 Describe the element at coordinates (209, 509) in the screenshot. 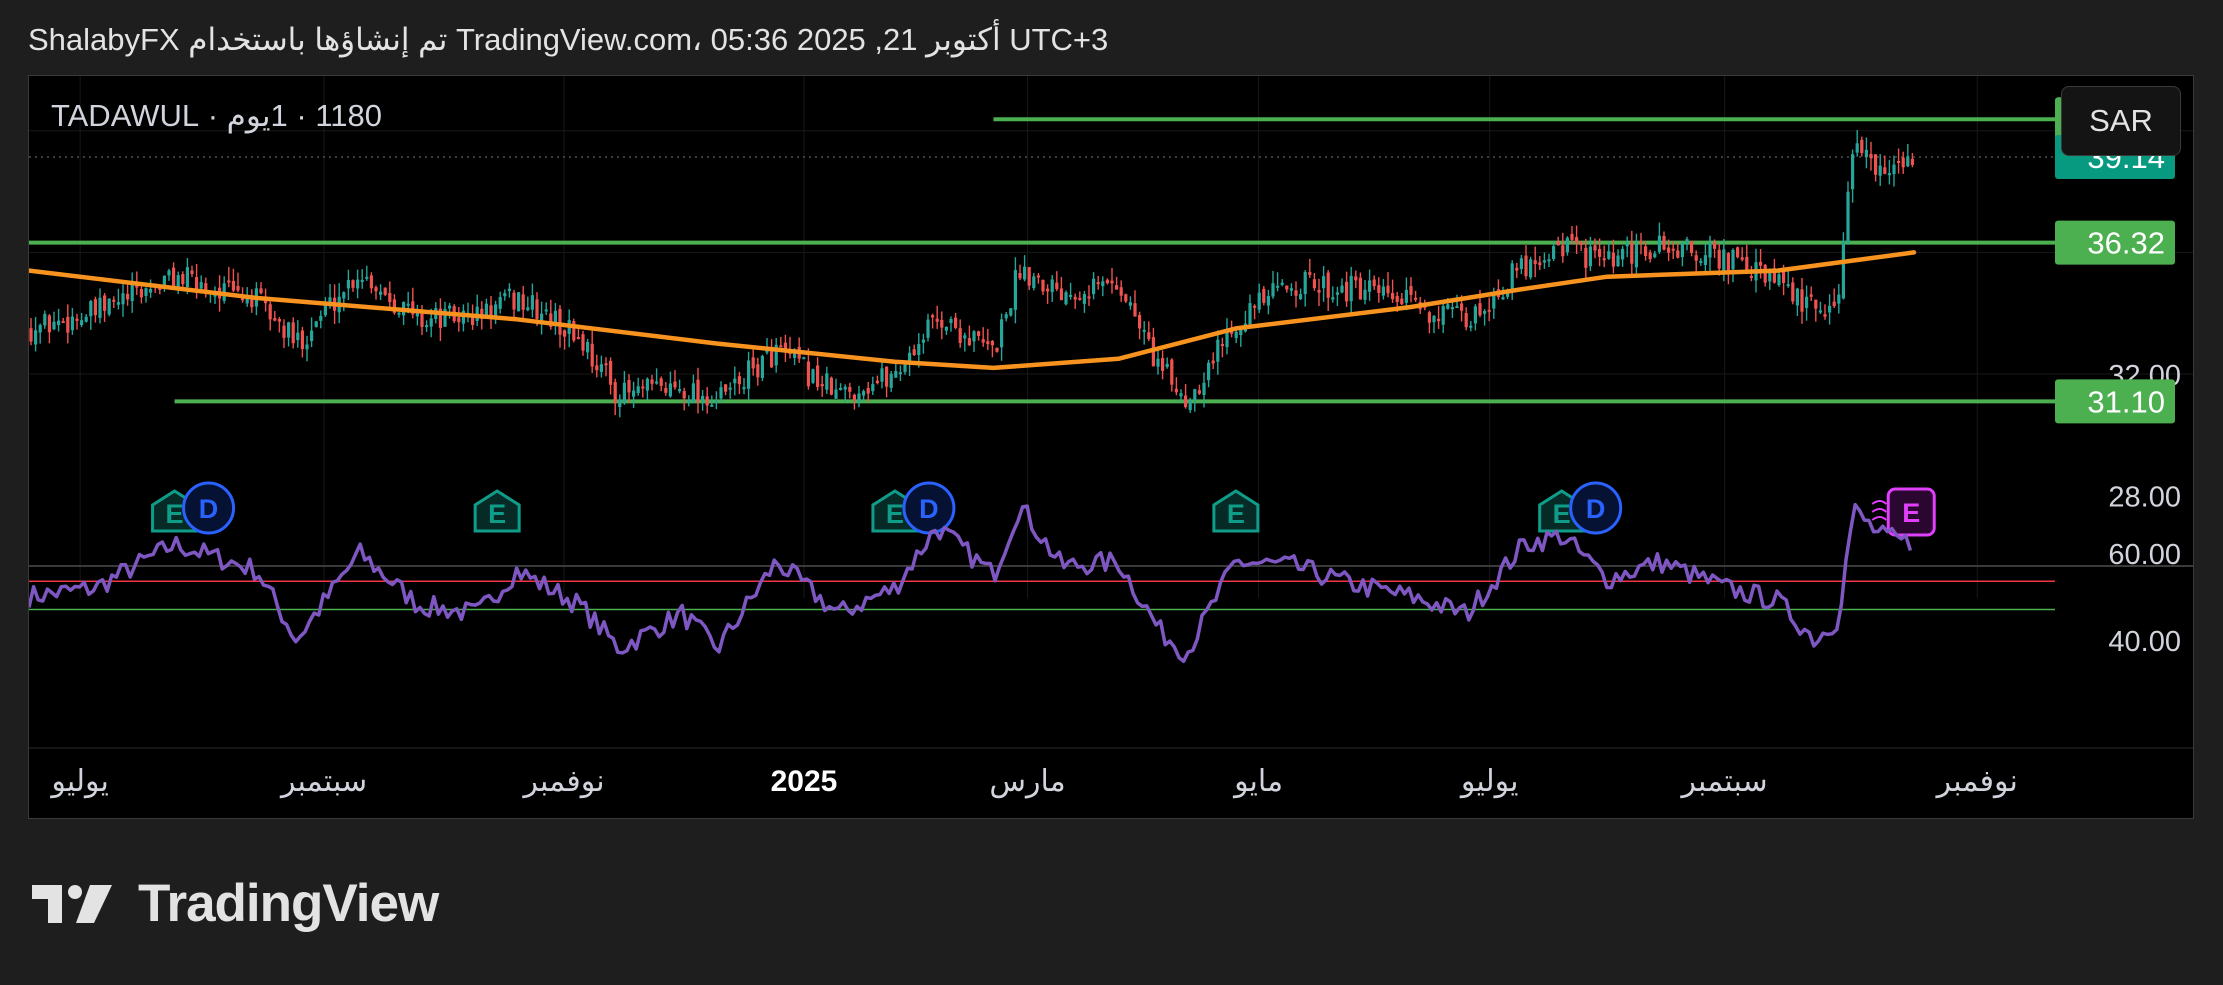

I see `dividend-event-label: D` at that location.